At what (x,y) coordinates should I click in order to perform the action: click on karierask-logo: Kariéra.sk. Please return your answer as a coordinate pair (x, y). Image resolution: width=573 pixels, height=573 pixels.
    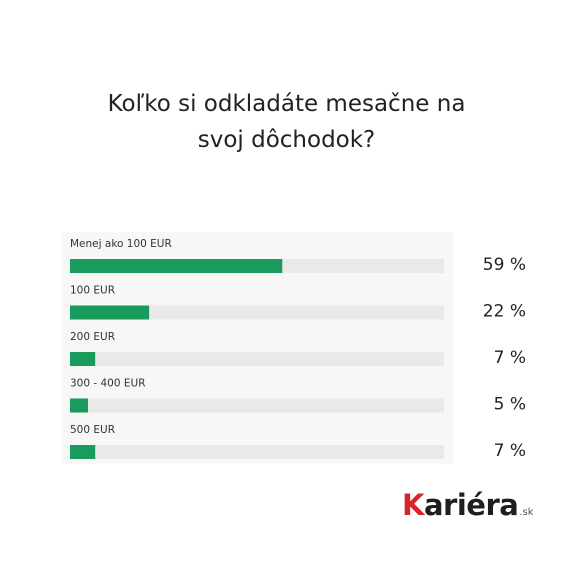
    Looking at the image, I should click on (468, 505).